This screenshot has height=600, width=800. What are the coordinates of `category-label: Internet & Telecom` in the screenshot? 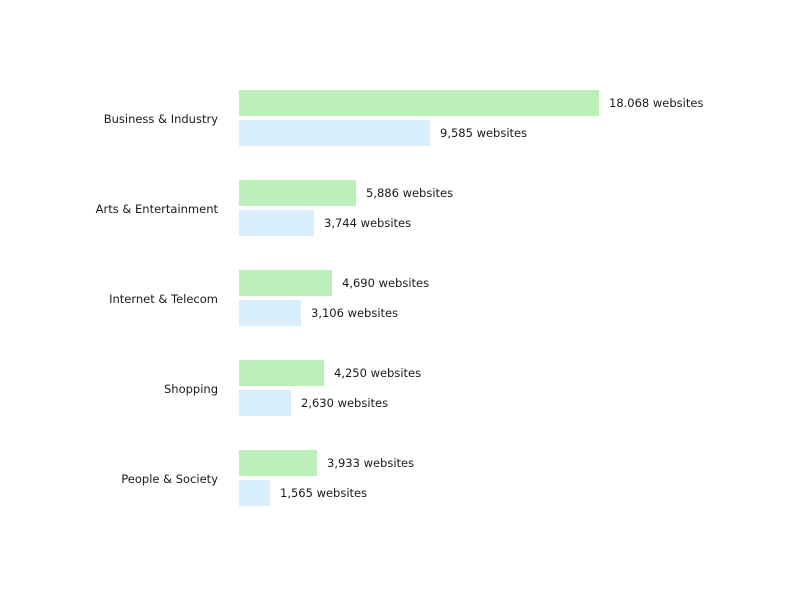 It's located at (163, 299).